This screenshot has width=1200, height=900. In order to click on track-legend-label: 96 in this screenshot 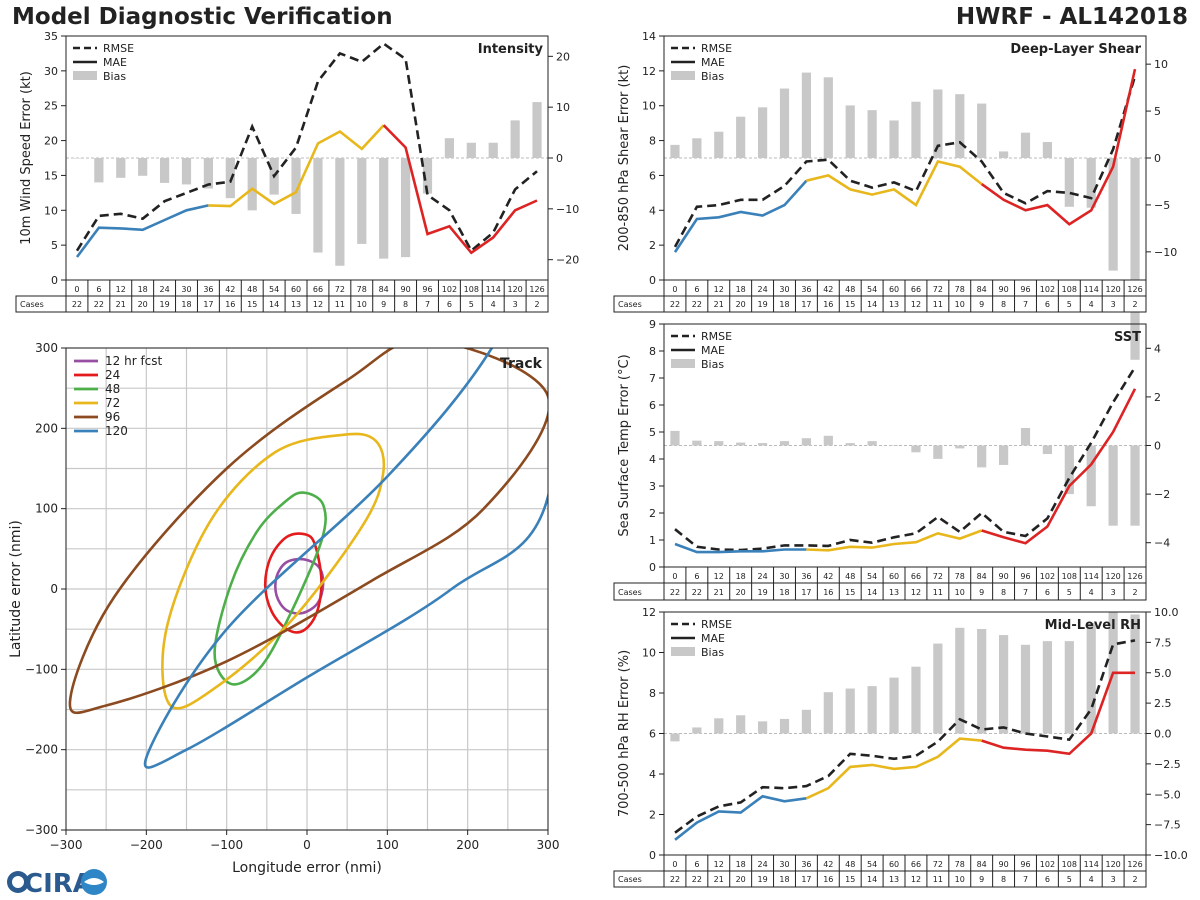, I will do `click(112, 417)`.